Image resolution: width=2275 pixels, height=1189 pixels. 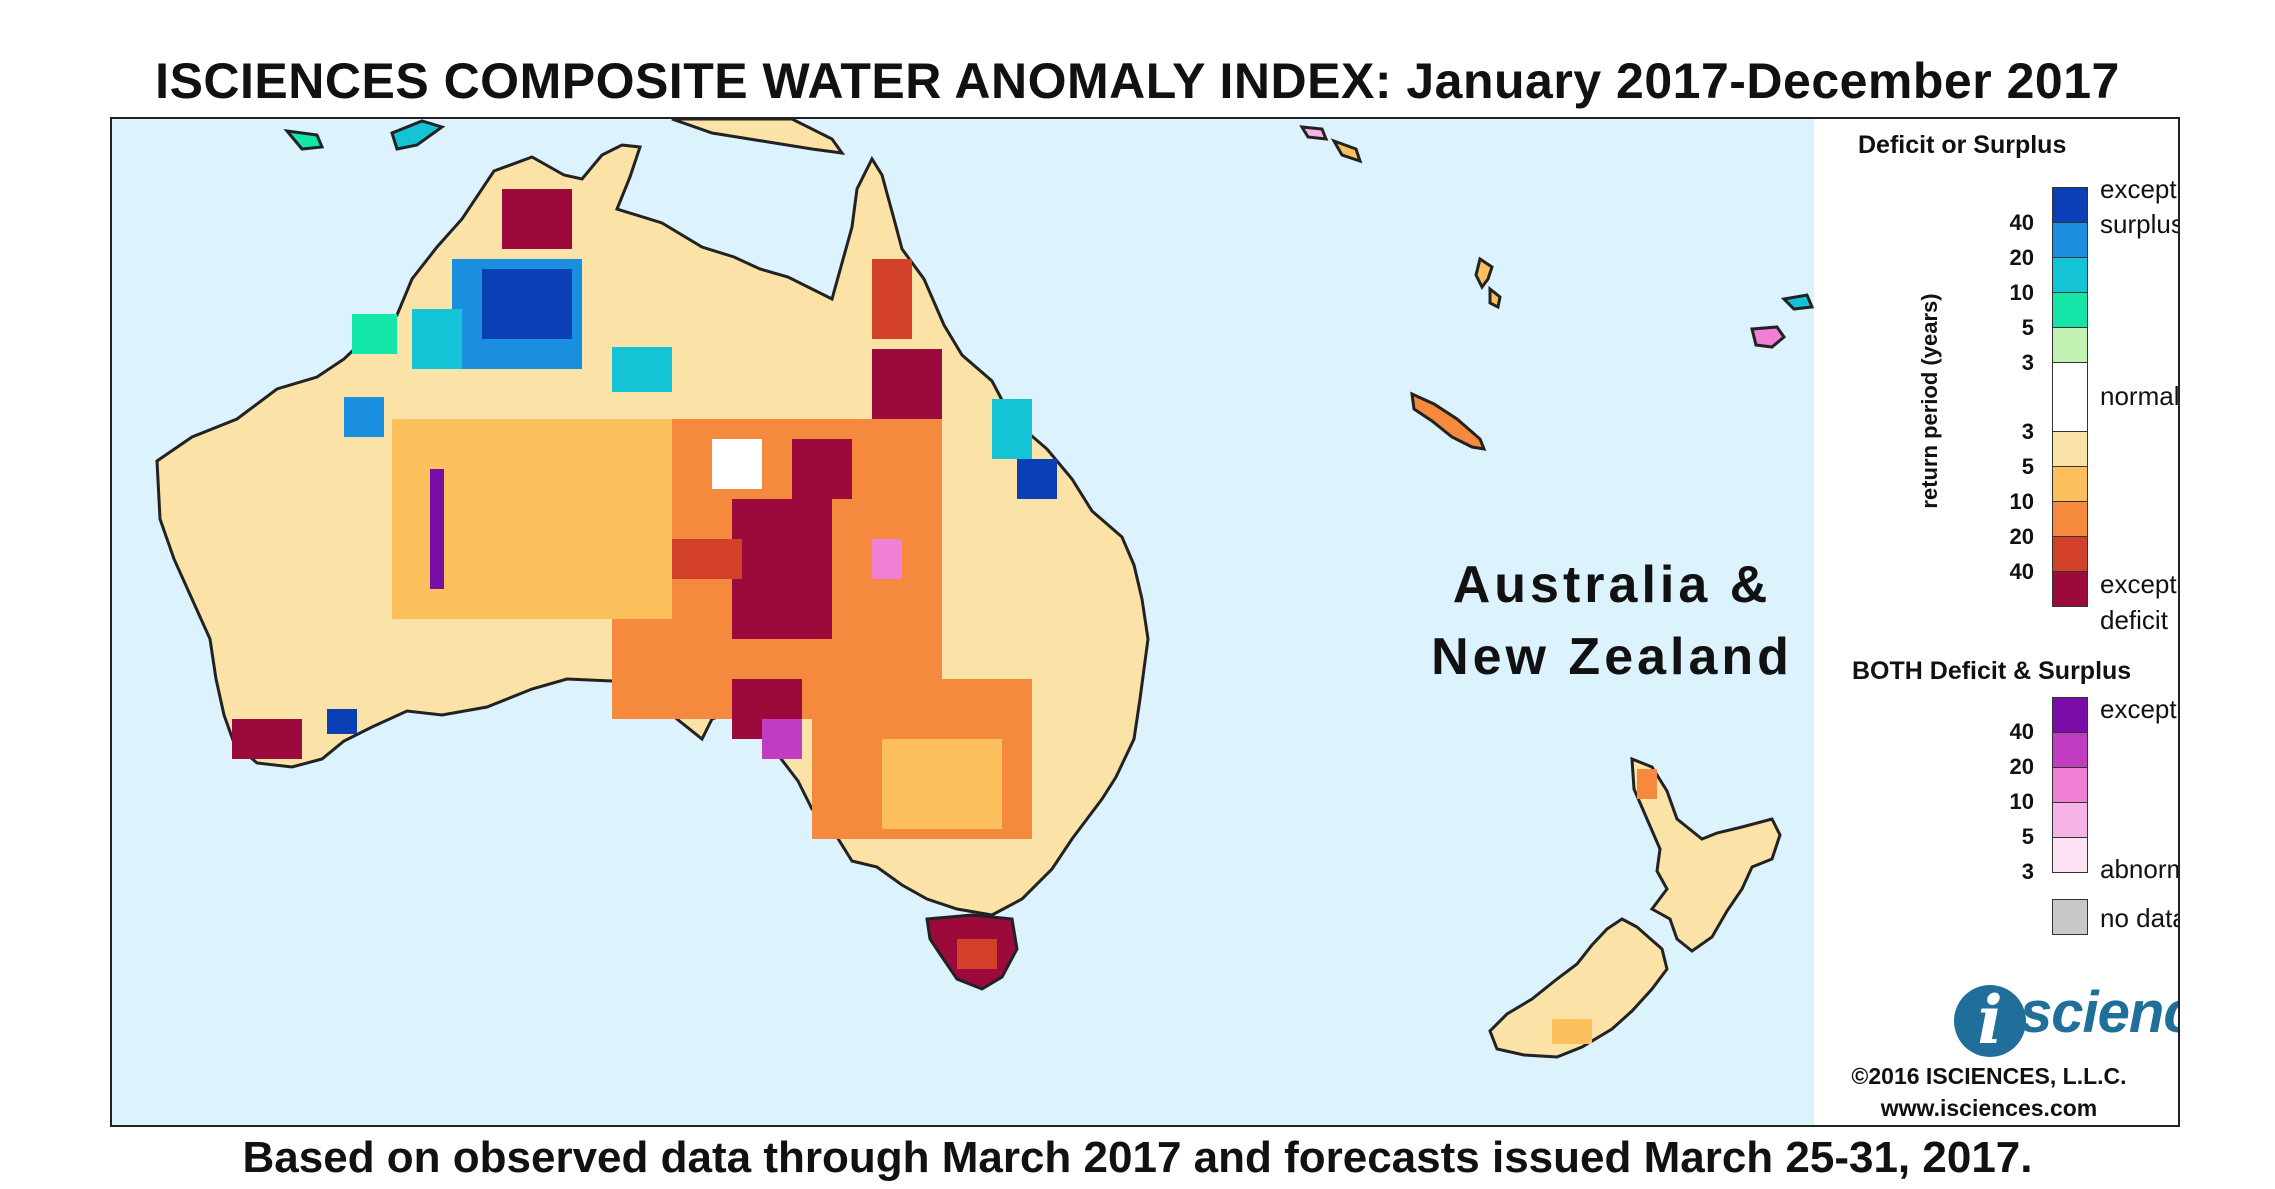 I want to click on copyright-text: ©2016 ISCIENCES, L.L.C., so click(x=1989, y=1076).